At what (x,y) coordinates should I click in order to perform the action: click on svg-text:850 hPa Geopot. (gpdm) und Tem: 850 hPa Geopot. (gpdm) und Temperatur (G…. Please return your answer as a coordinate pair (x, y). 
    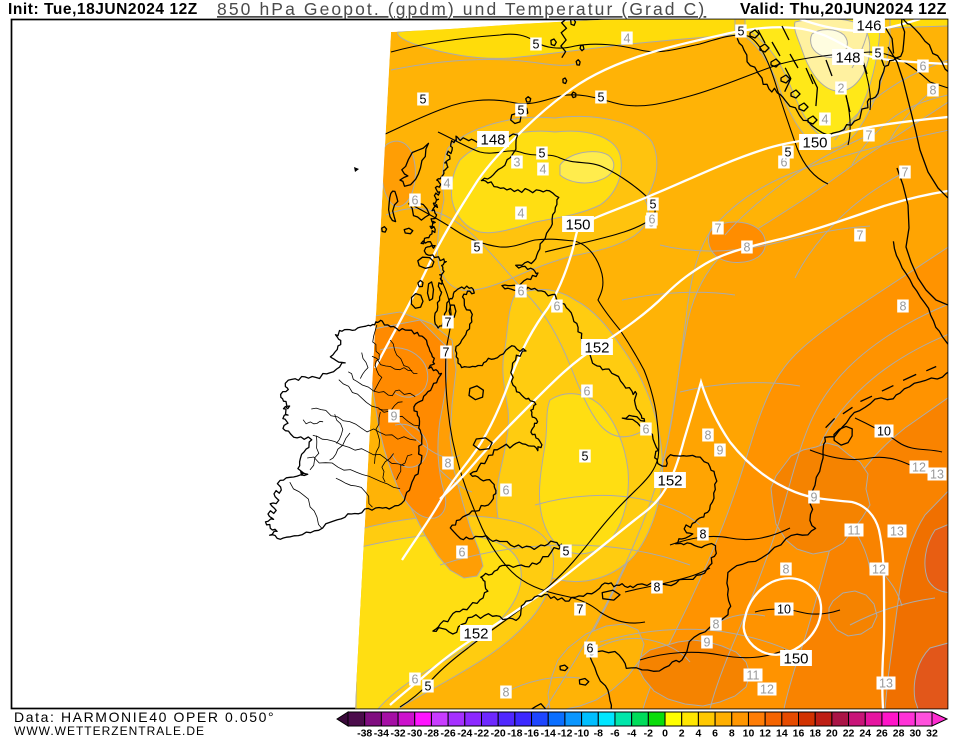
    Looking at the image, I should click on (461, 9).